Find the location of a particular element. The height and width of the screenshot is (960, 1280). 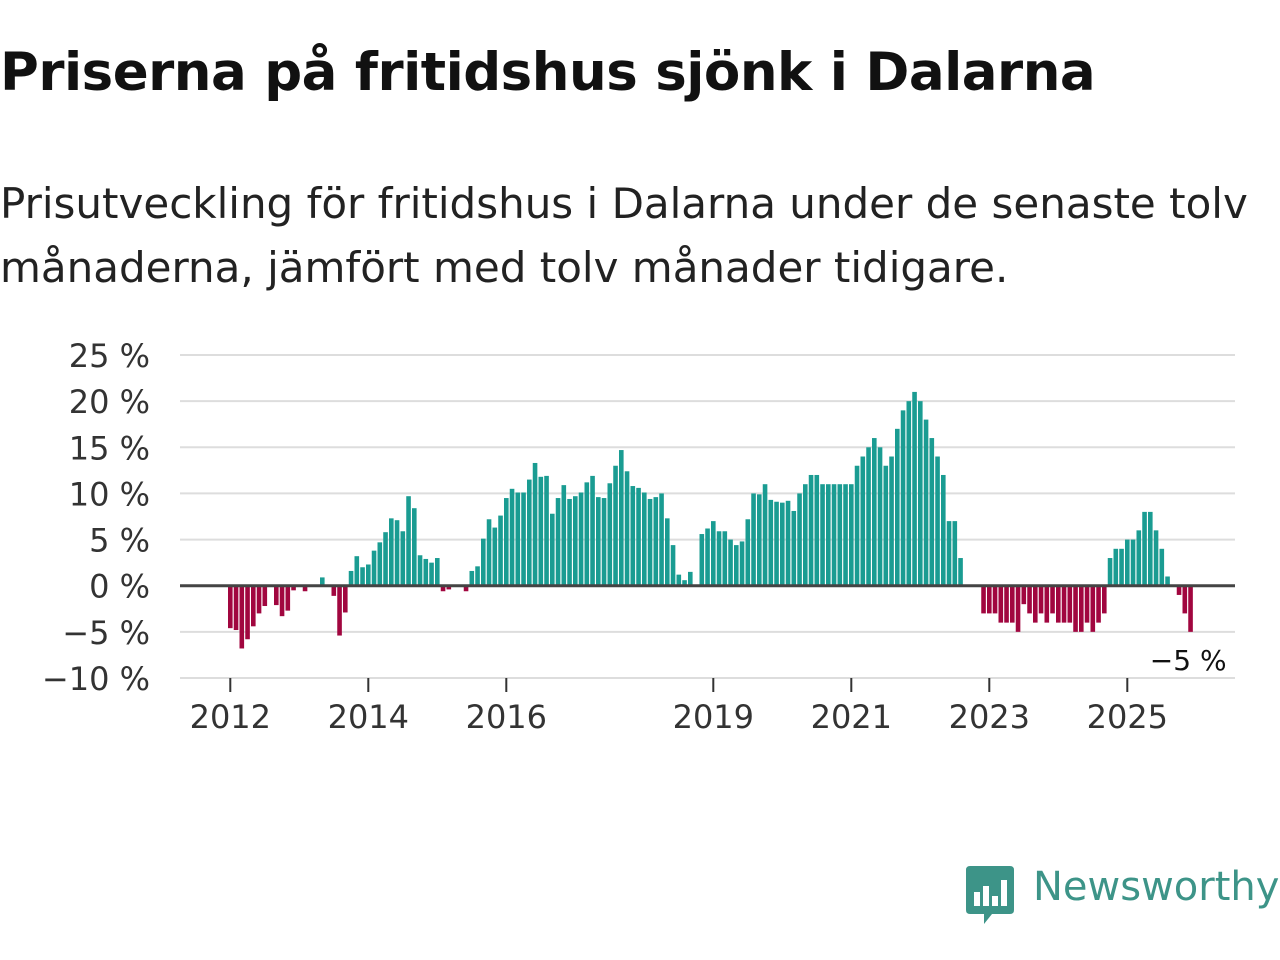

x-tick-label: 2016 is located at coordinates (506, 717).